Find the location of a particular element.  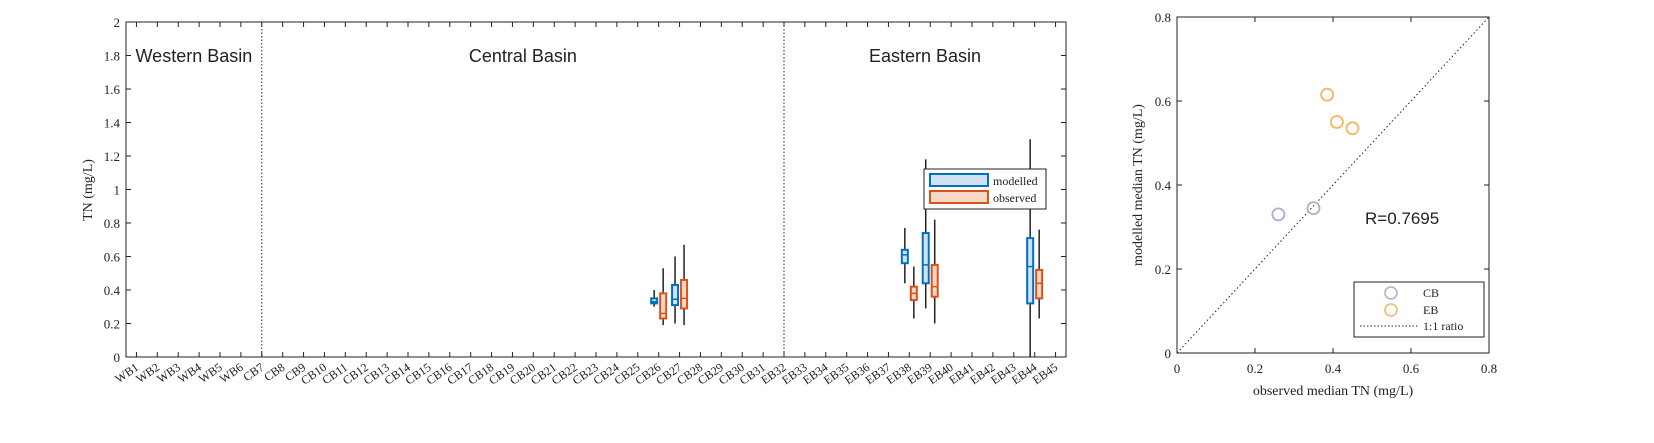

region-label: Central Basin is located at coordinates (523, 56).